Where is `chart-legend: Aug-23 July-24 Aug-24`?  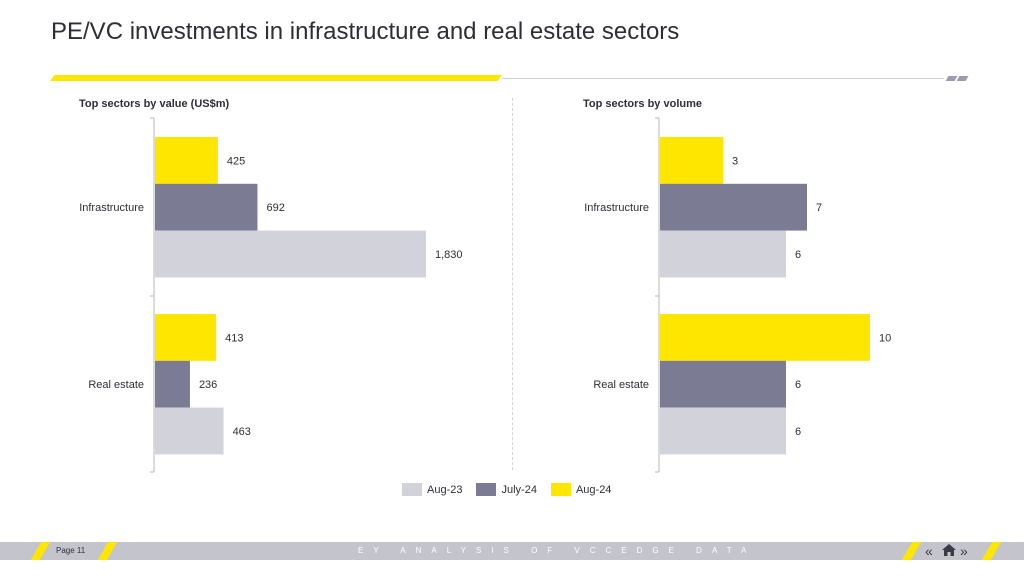 chart-legend: Aug-23 July-24 Aug-24 is located at coordinates (506, 489).